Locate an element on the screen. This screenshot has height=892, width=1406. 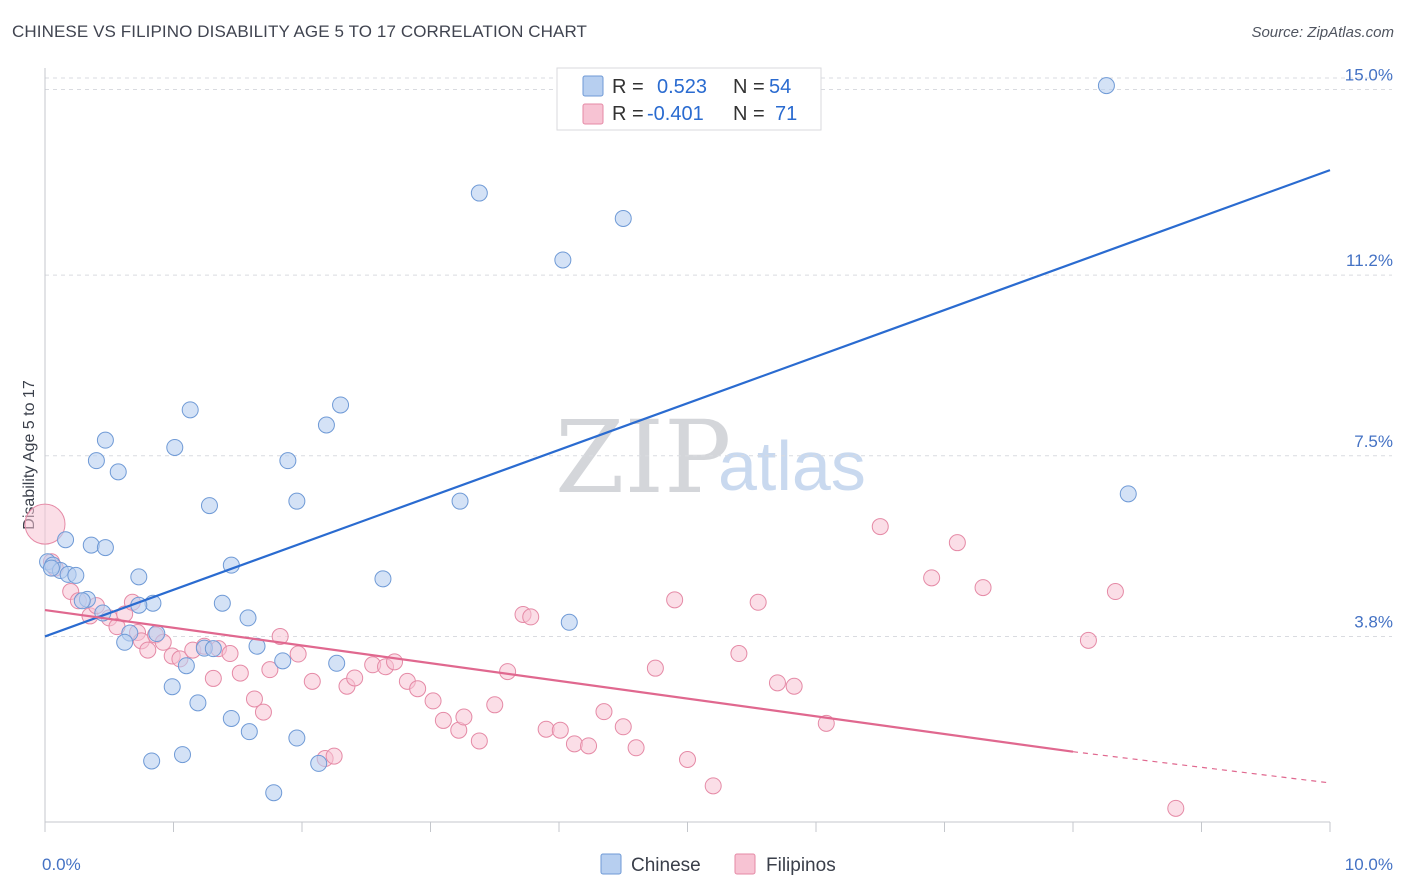
bottom-legend-swatch-chinese is located at coordinates (611, 864).